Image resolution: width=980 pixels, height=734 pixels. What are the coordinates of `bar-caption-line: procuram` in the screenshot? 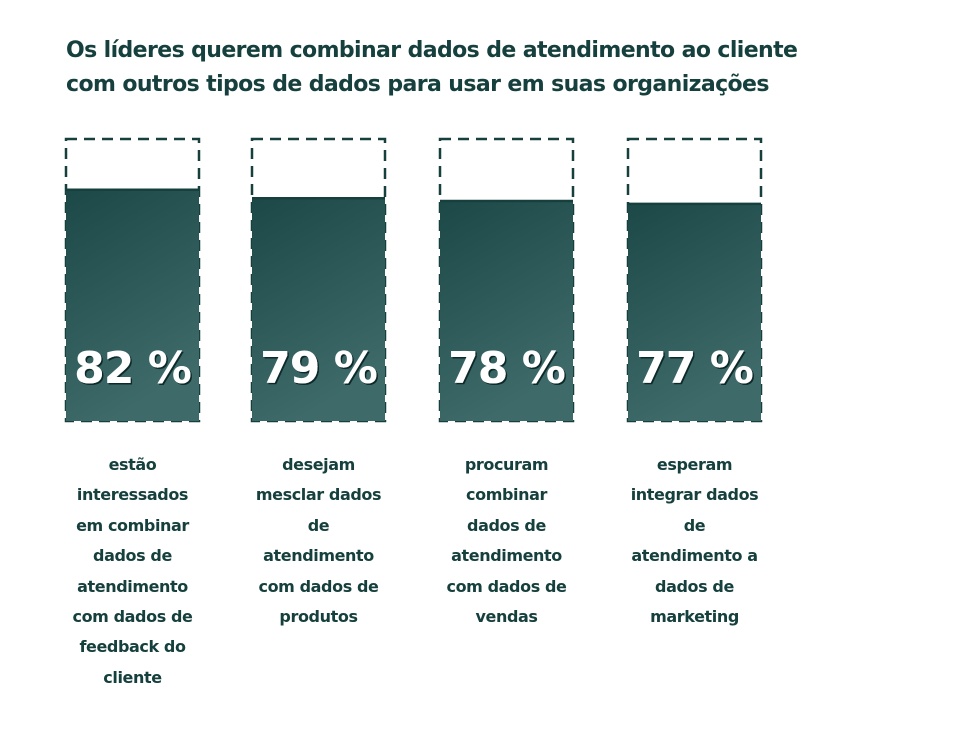 It's located at (506, 464).